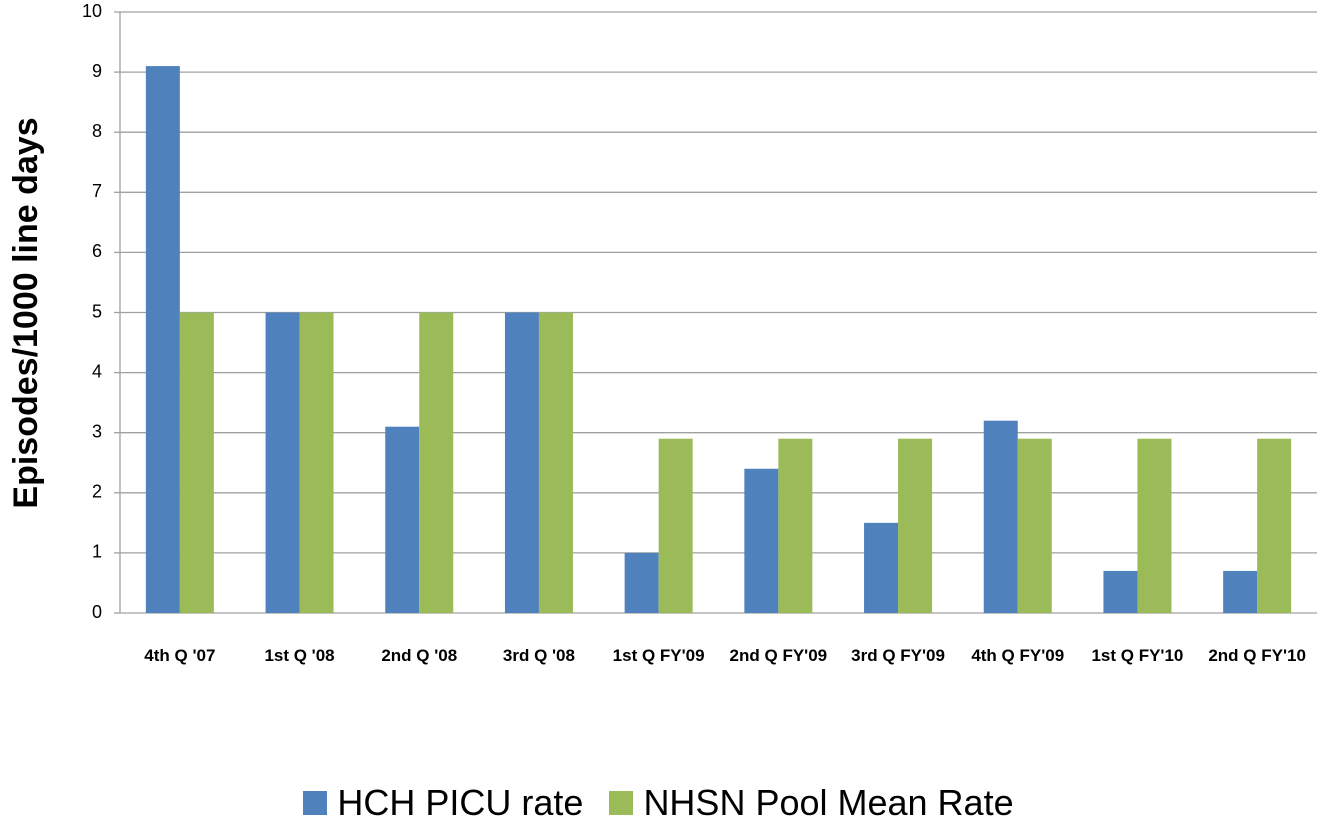 This screenshot has width=1317, height=823. What do you see at coordinates (97, 311) in the screenshot?
I see `y-tick-label: 5` at bounding box center [97, 311].